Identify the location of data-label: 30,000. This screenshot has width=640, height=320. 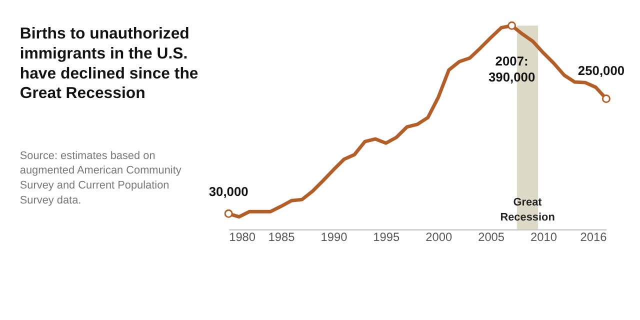
(228, 191).